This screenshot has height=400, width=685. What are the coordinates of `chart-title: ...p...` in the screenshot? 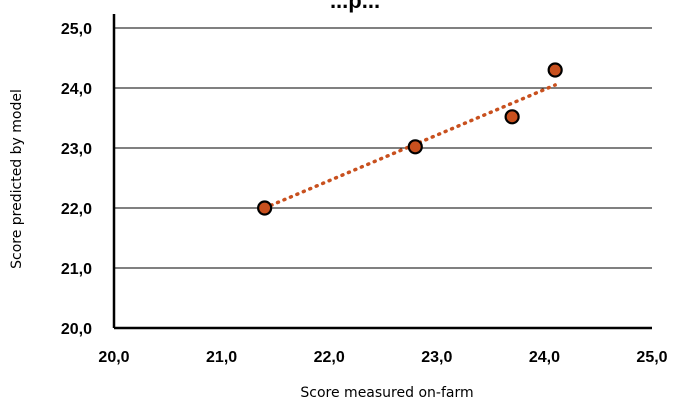 It's located at (355, 6).